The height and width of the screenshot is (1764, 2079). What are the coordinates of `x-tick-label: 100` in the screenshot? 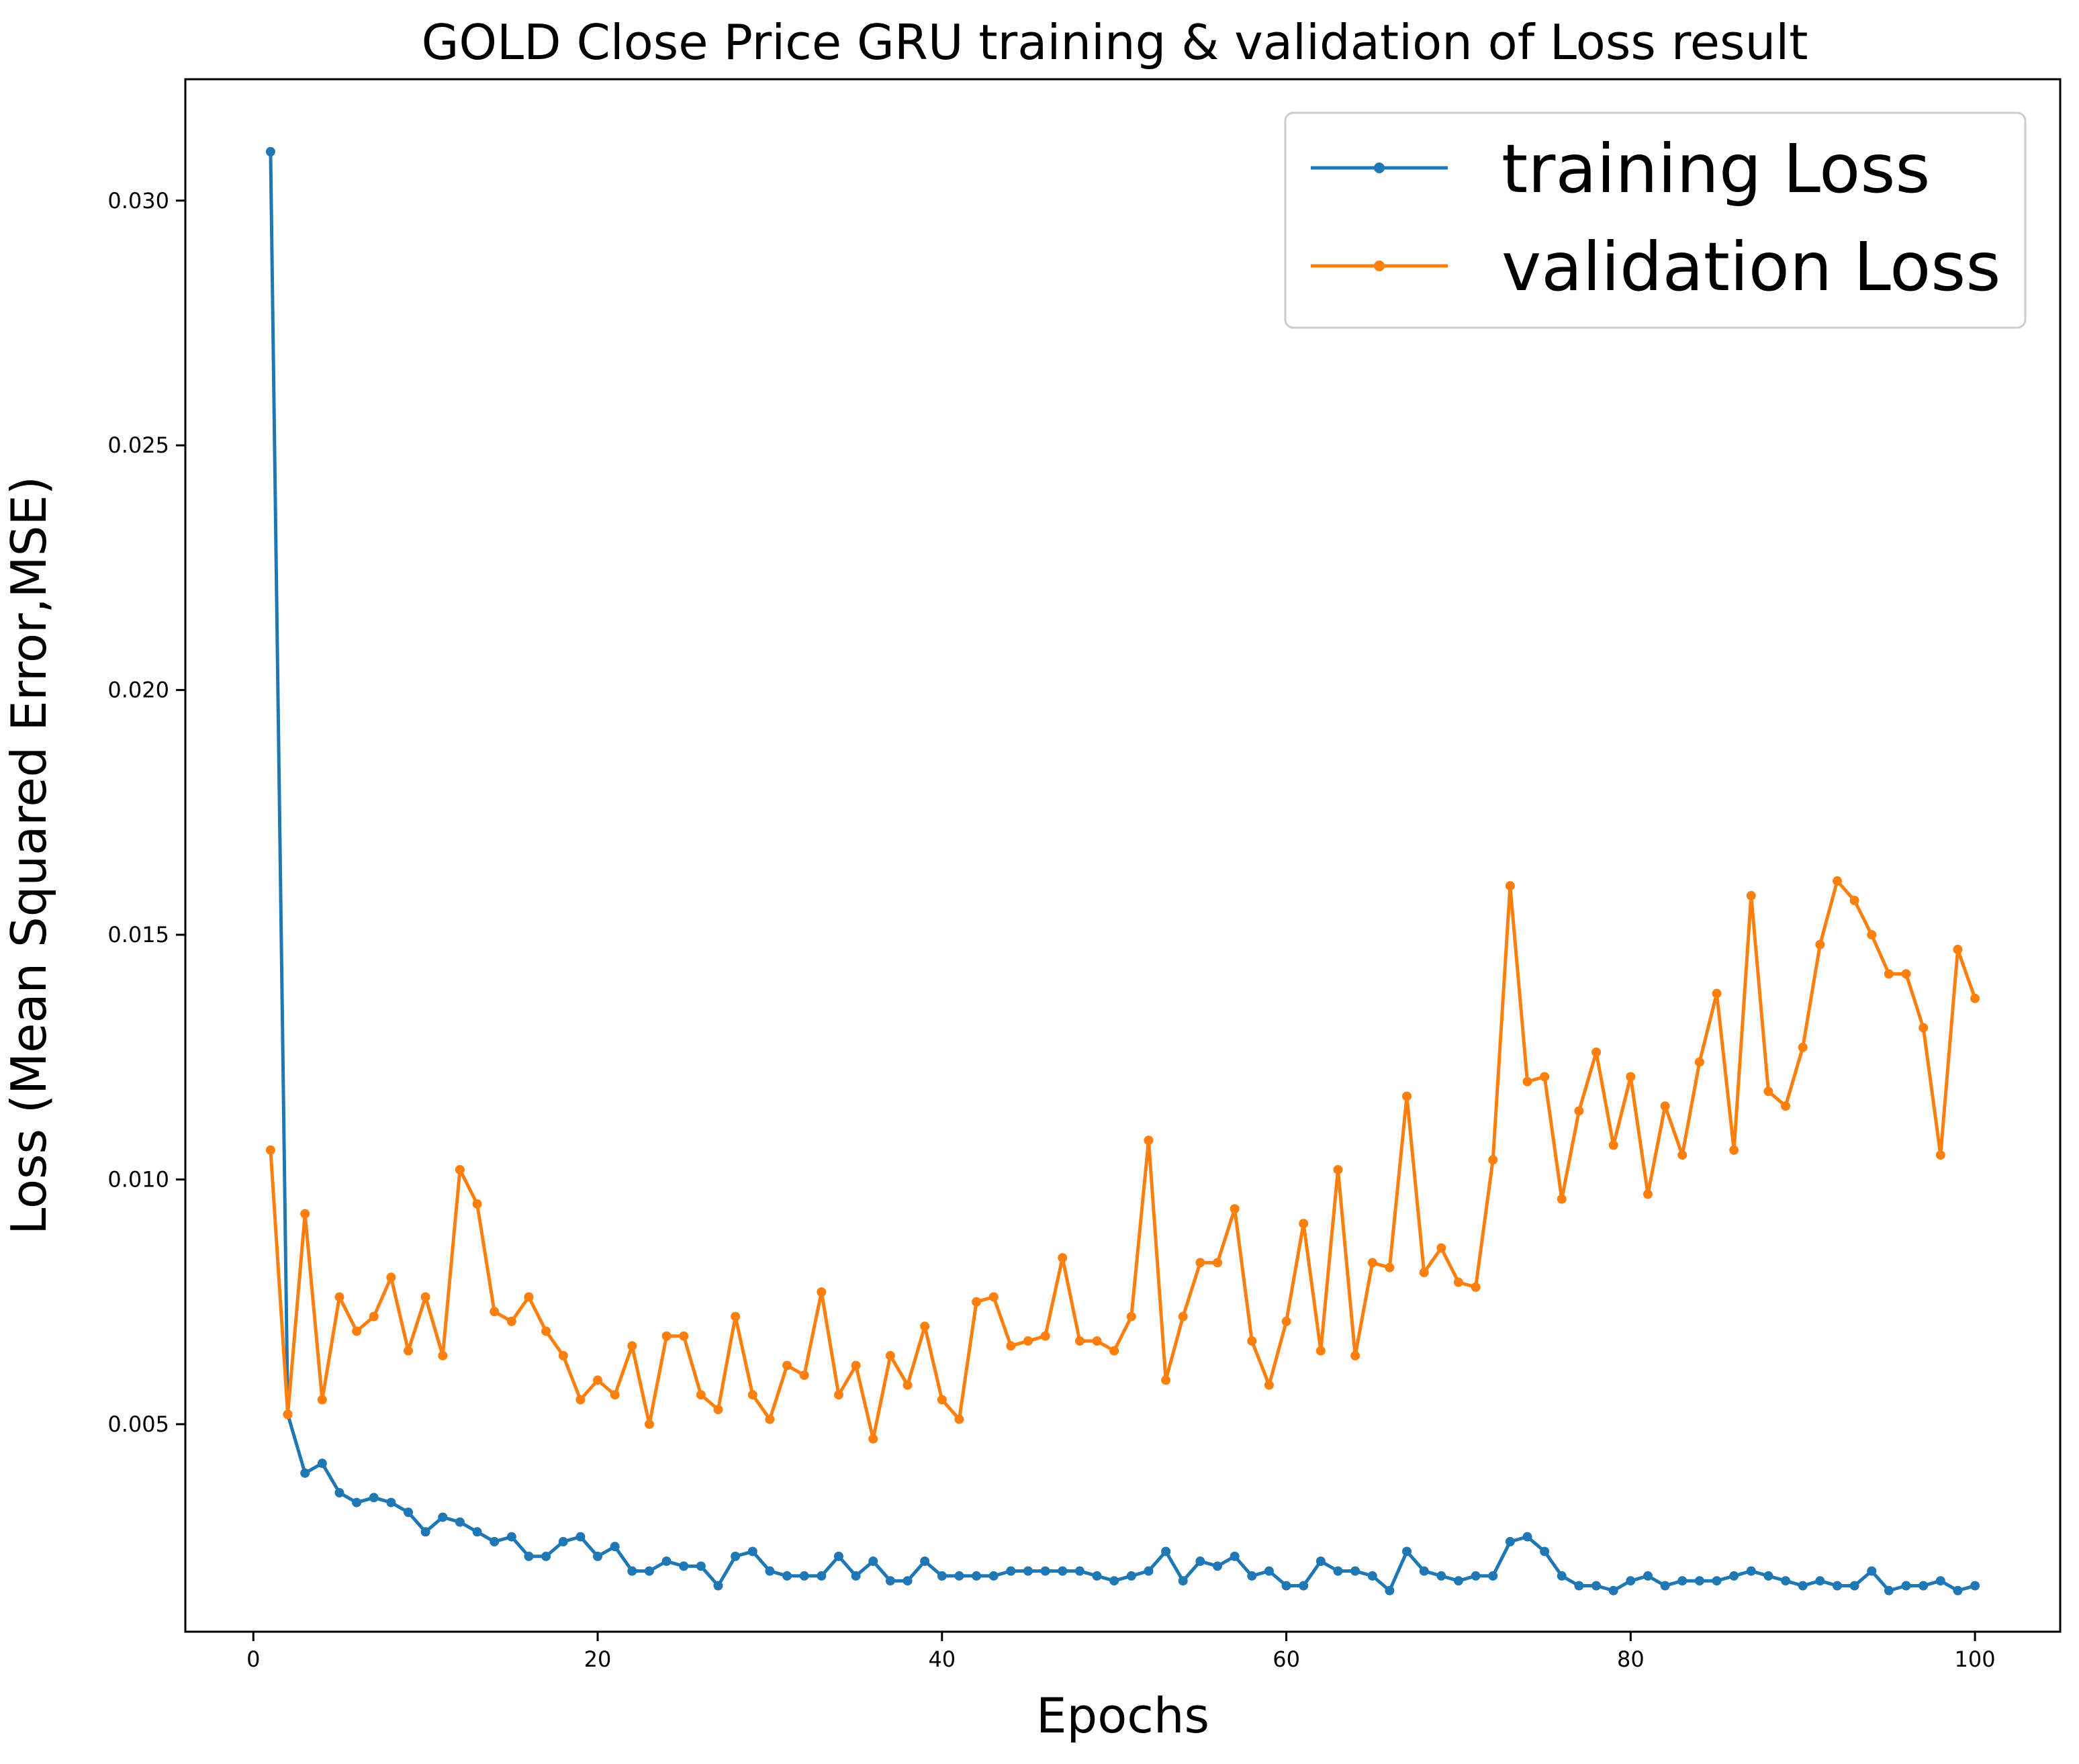 It's located at (1975, 1659).